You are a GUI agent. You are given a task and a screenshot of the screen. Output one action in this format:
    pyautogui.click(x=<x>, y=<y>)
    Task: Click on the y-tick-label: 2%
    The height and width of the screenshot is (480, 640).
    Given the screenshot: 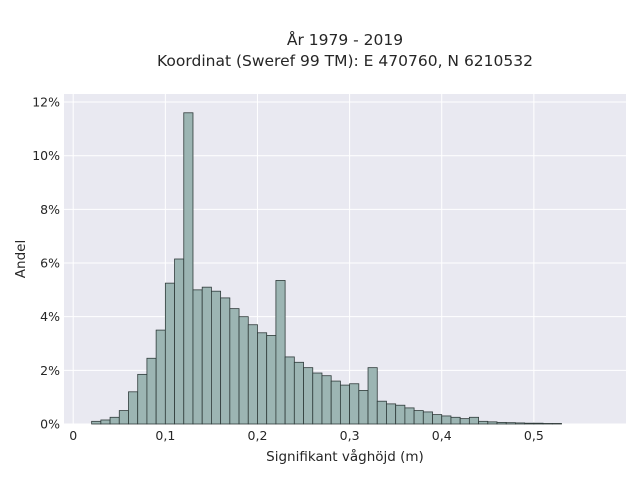 What is the action you would take?
    pyautogui.click(x=50, y=370)
    